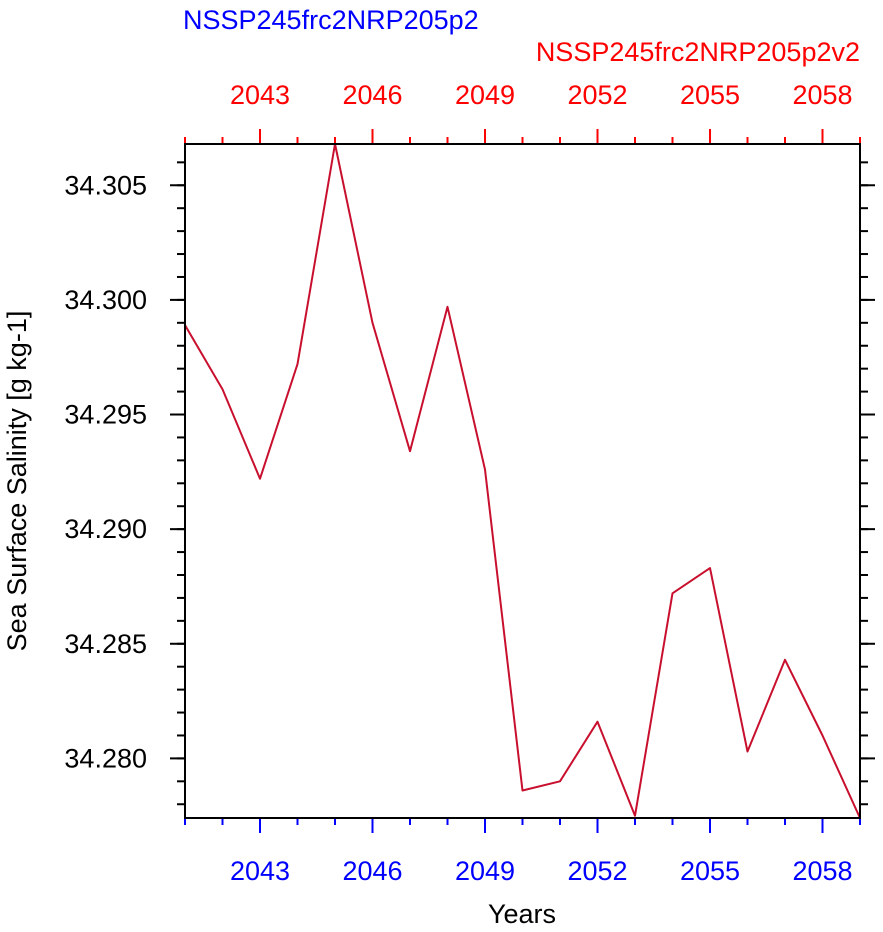 The height and width of the screenshot is (932, 883). What do you see at coordinates (597, 95) in the screenshot?
I see `x-tick-label-top: 2052` at bounding box center [597, 95].